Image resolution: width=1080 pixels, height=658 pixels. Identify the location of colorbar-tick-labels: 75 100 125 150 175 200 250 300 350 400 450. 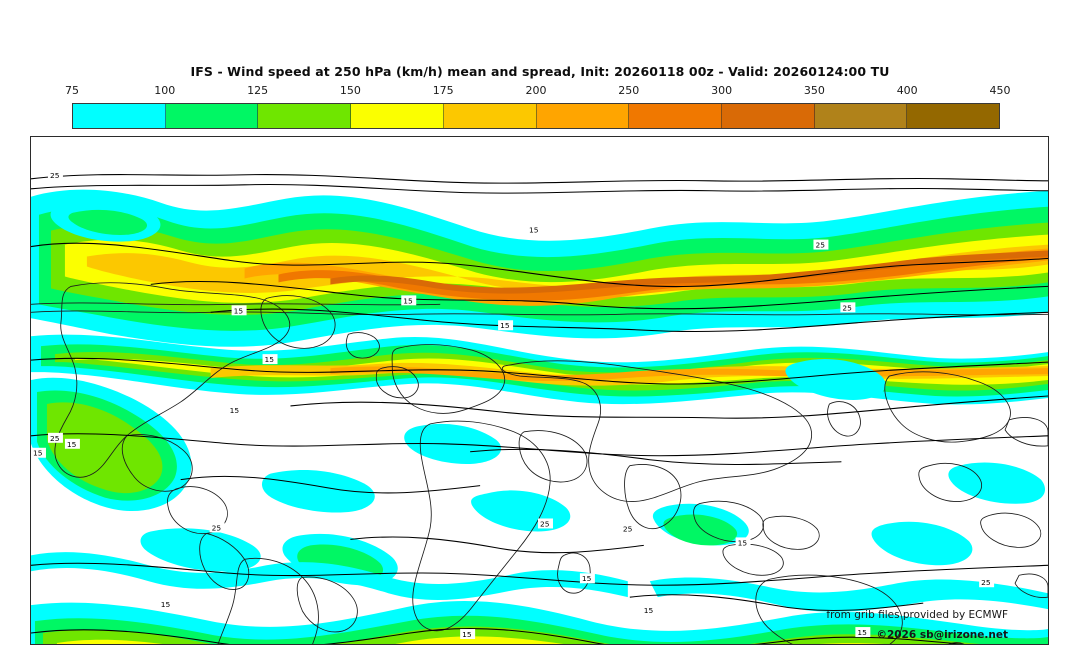
(538, 93).